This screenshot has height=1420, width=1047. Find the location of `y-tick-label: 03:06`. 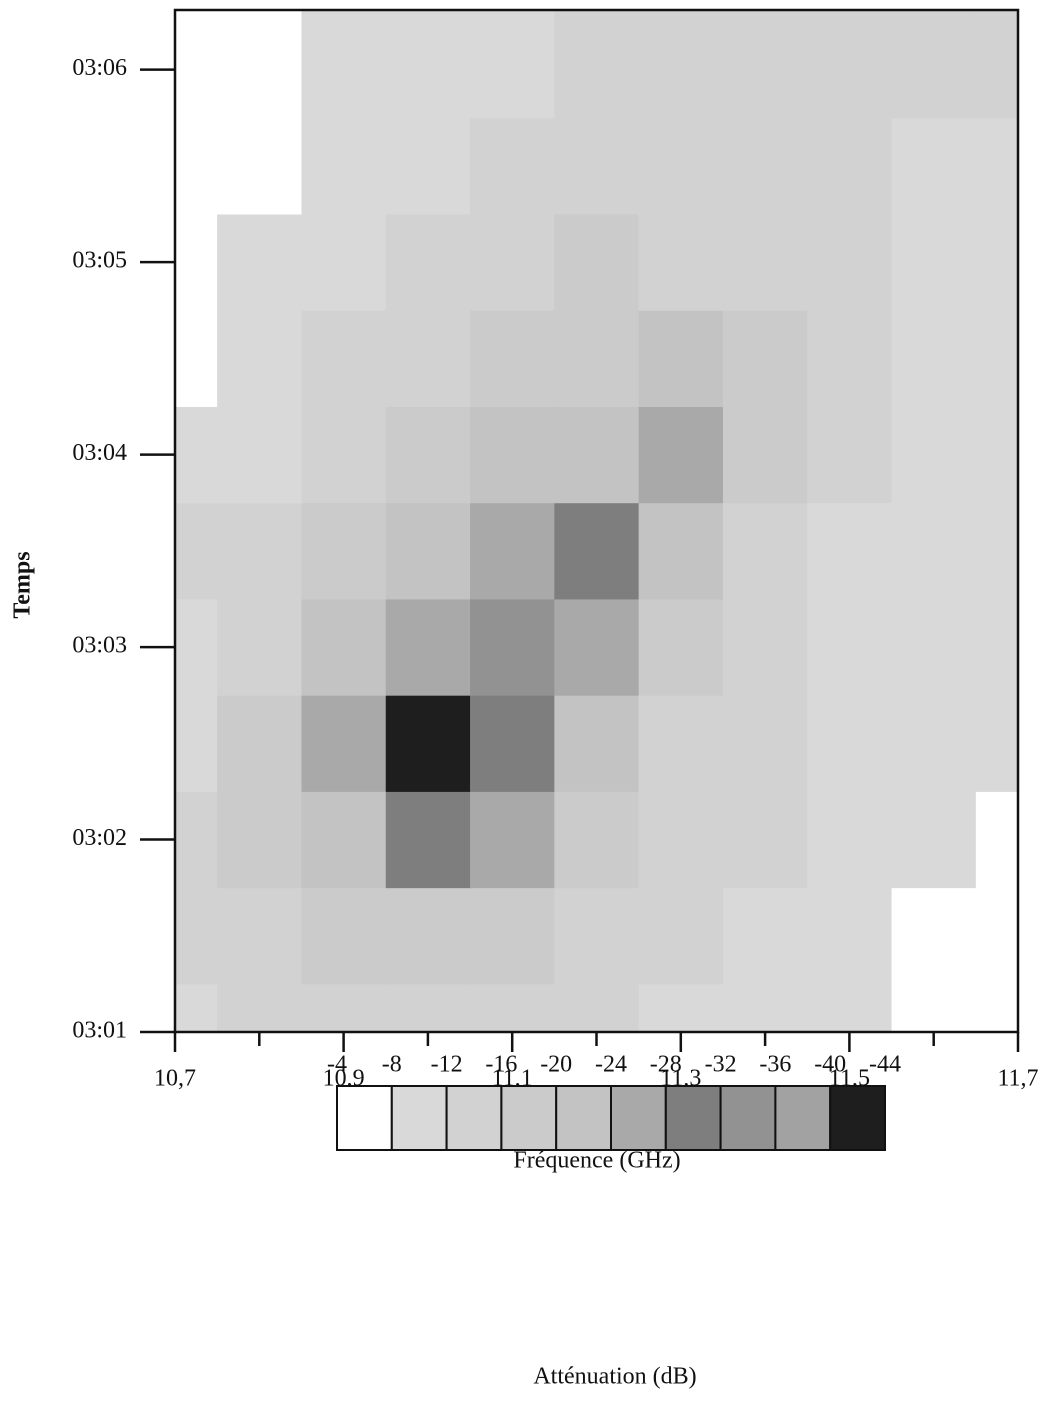

y-tick-label: 03:06 is located at coordinates (99, 68).